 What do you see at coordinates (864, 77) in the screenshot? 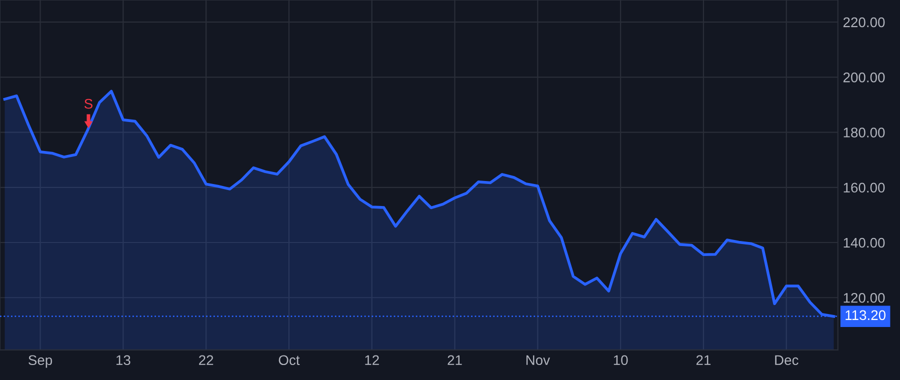
I see `y-tick-label: 200.00` at bounding box center [864, 77].